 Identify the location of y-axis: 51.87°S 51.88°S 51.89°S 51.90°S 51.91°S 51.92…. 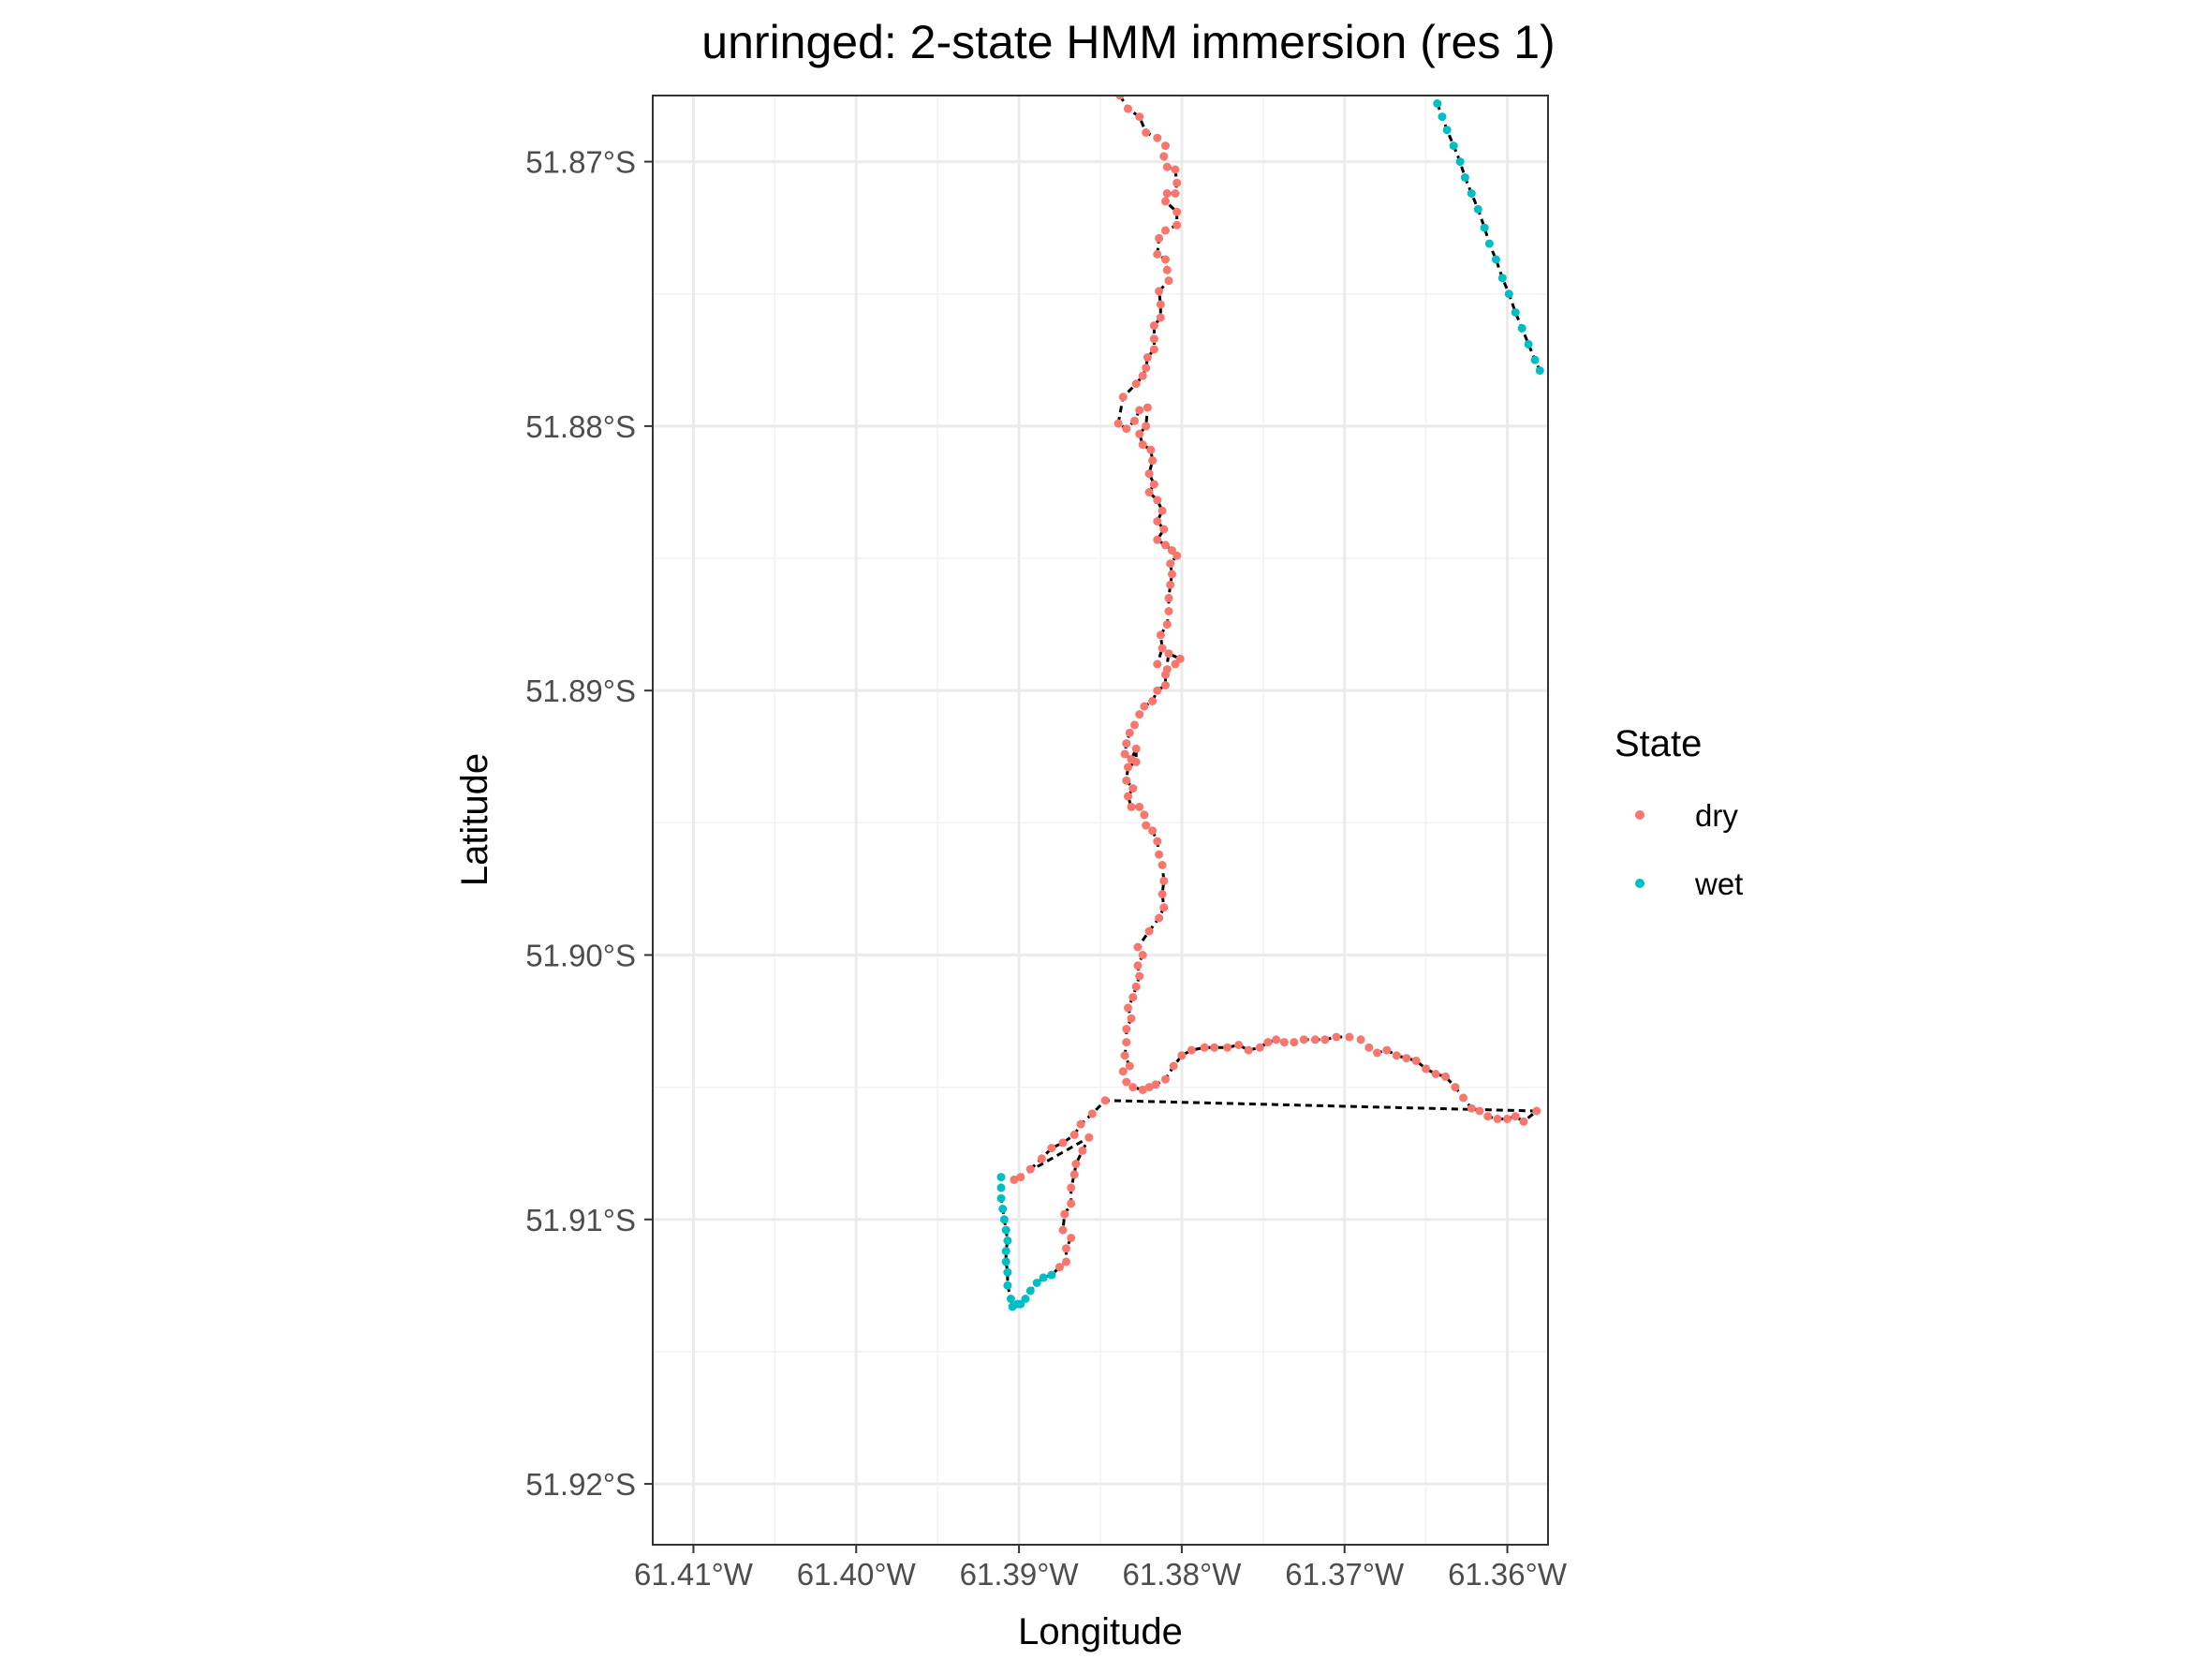
(589, 824).